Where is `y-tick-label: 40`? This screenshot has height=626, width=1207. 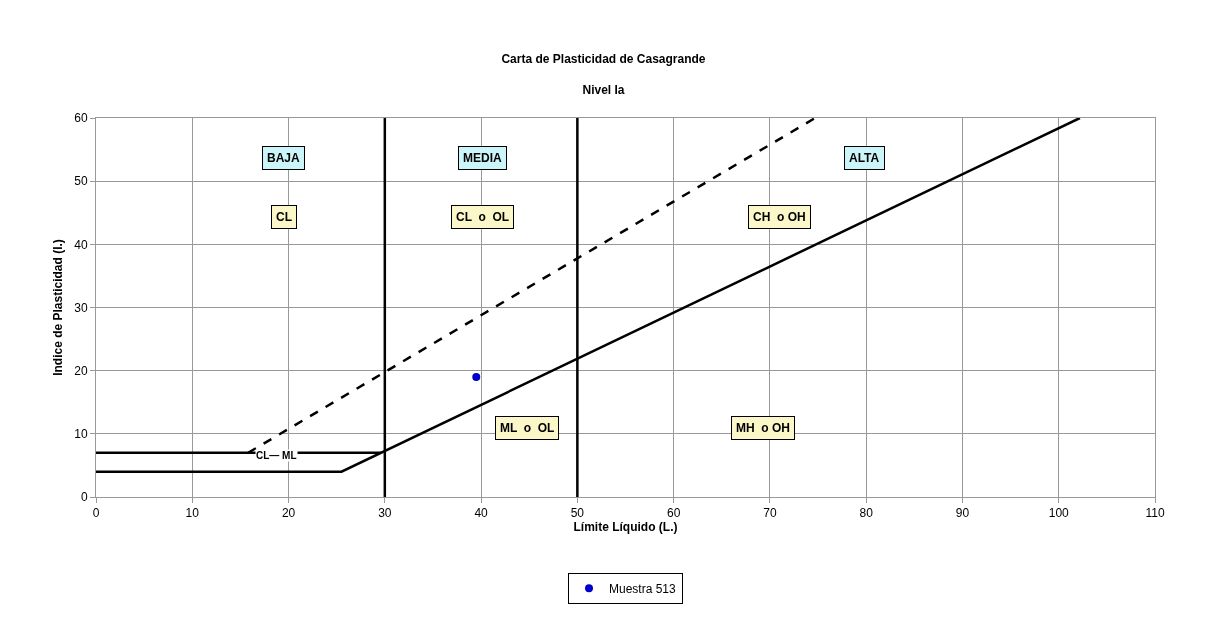
y-tick-label: 40 is located at coordinates (81, 244).